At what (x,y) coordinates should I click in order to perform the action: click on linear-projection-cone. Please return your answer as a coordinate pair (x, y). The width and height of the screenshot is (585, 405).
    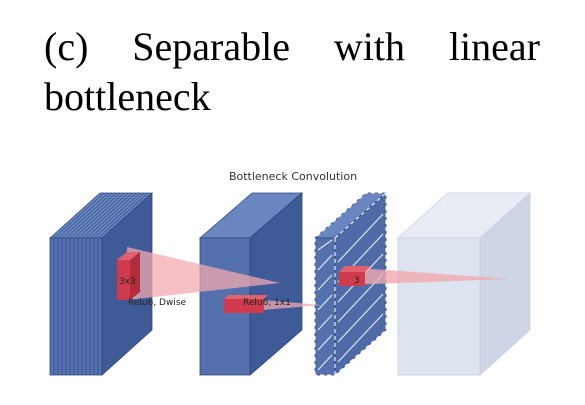
    Looking at the image, I should click on (427, 276).